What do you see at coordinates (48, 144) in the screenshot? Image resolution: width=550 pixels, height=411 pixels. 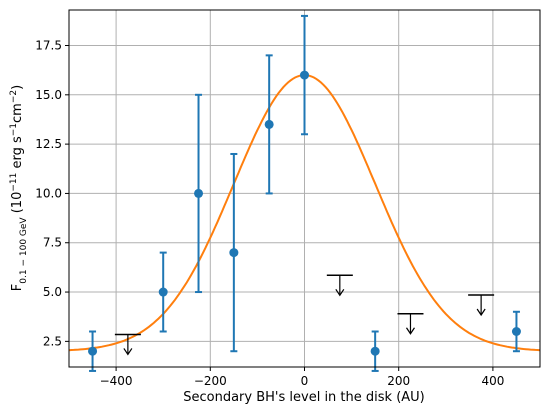 I see `y-tick-label: 12.5` at bounding box center [48, 144].